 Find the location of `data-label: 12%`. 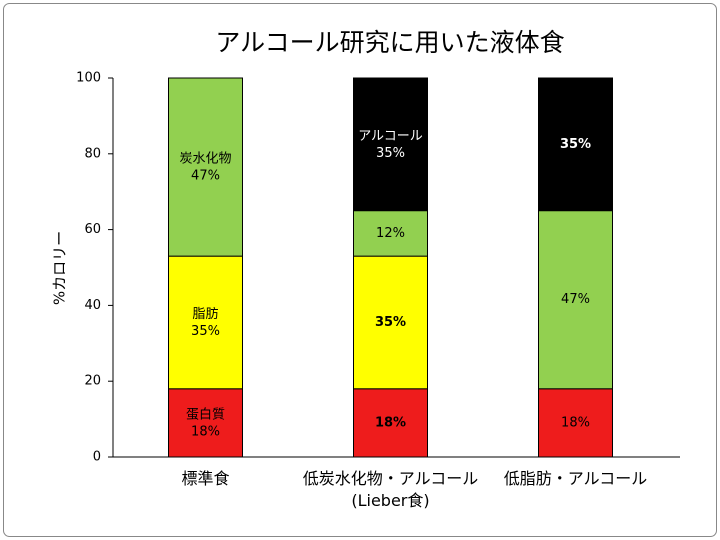

data-label: 12% is located at coordinates (390, 233).